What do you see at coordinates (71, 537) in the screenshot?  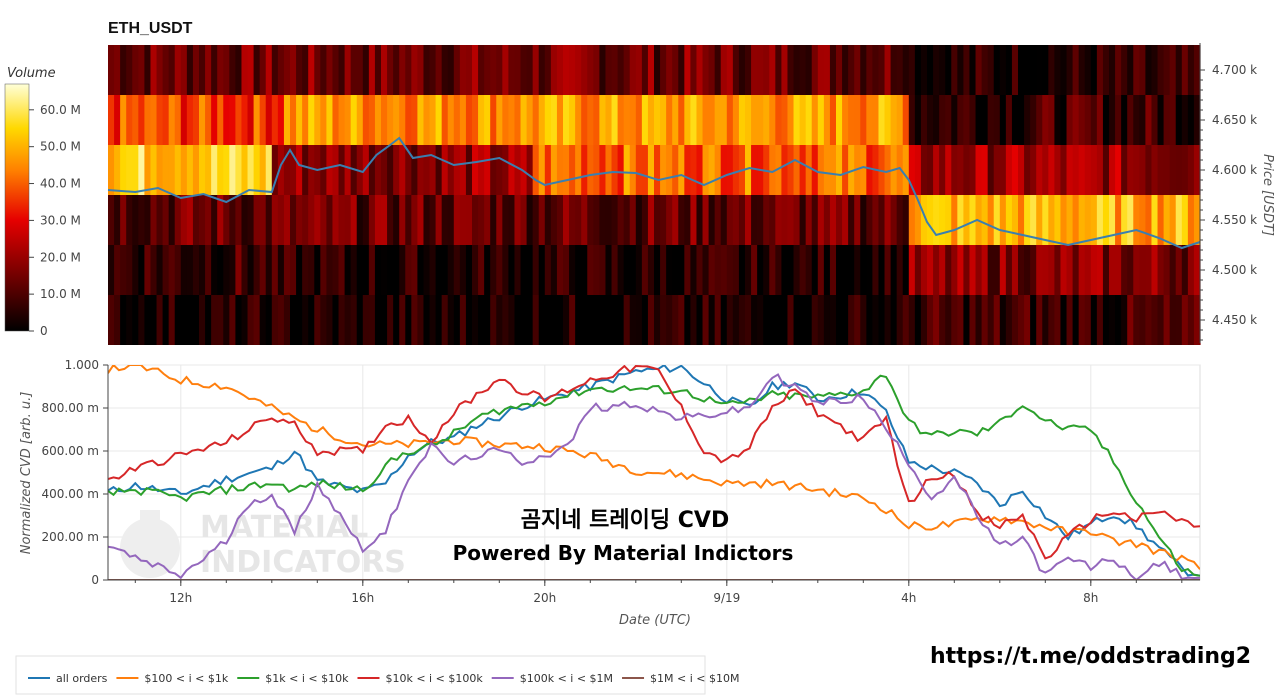 I see `cvd-y-tick-label: 200.00 m` at bounding box center [71, 537].